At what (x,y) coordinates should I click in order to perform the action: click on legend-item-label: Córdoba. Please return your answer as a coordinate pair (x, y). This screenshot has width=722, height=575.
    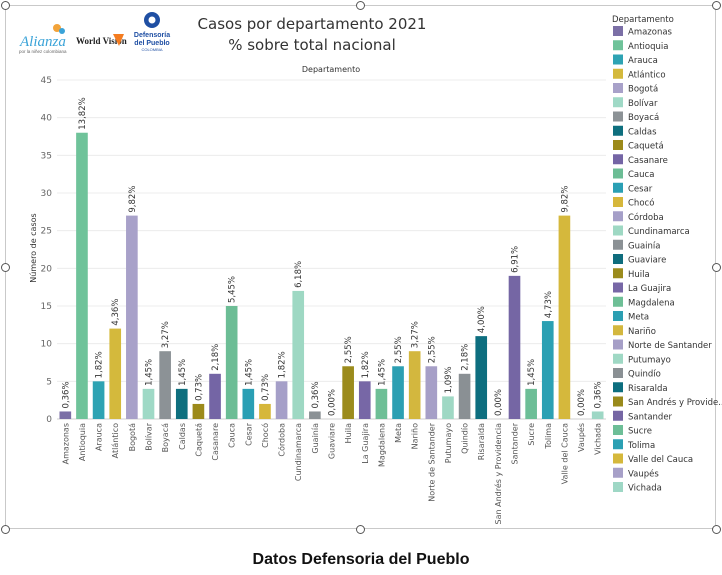
    Looking at the image, I should click on (646, 217).